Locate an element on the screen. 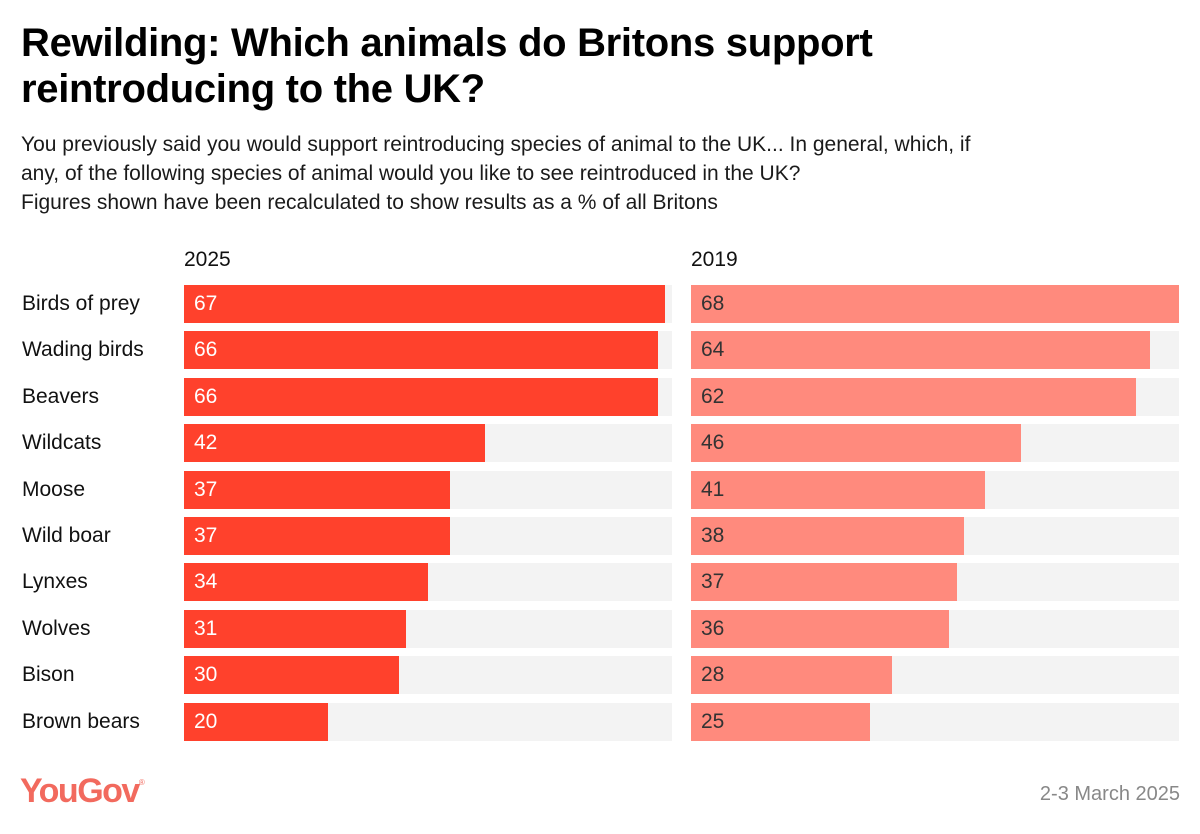 This screenshot has height=834, width=1200. data-label: 38 is located at coordinates (713, 535).